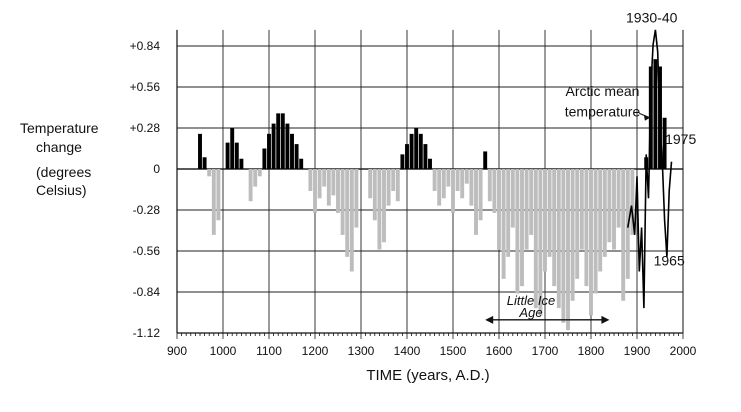  What do you see at coordinates (683, 351) in the screenshot?
I see `x-tick-label: 2000` at bounding box center [683, 351].